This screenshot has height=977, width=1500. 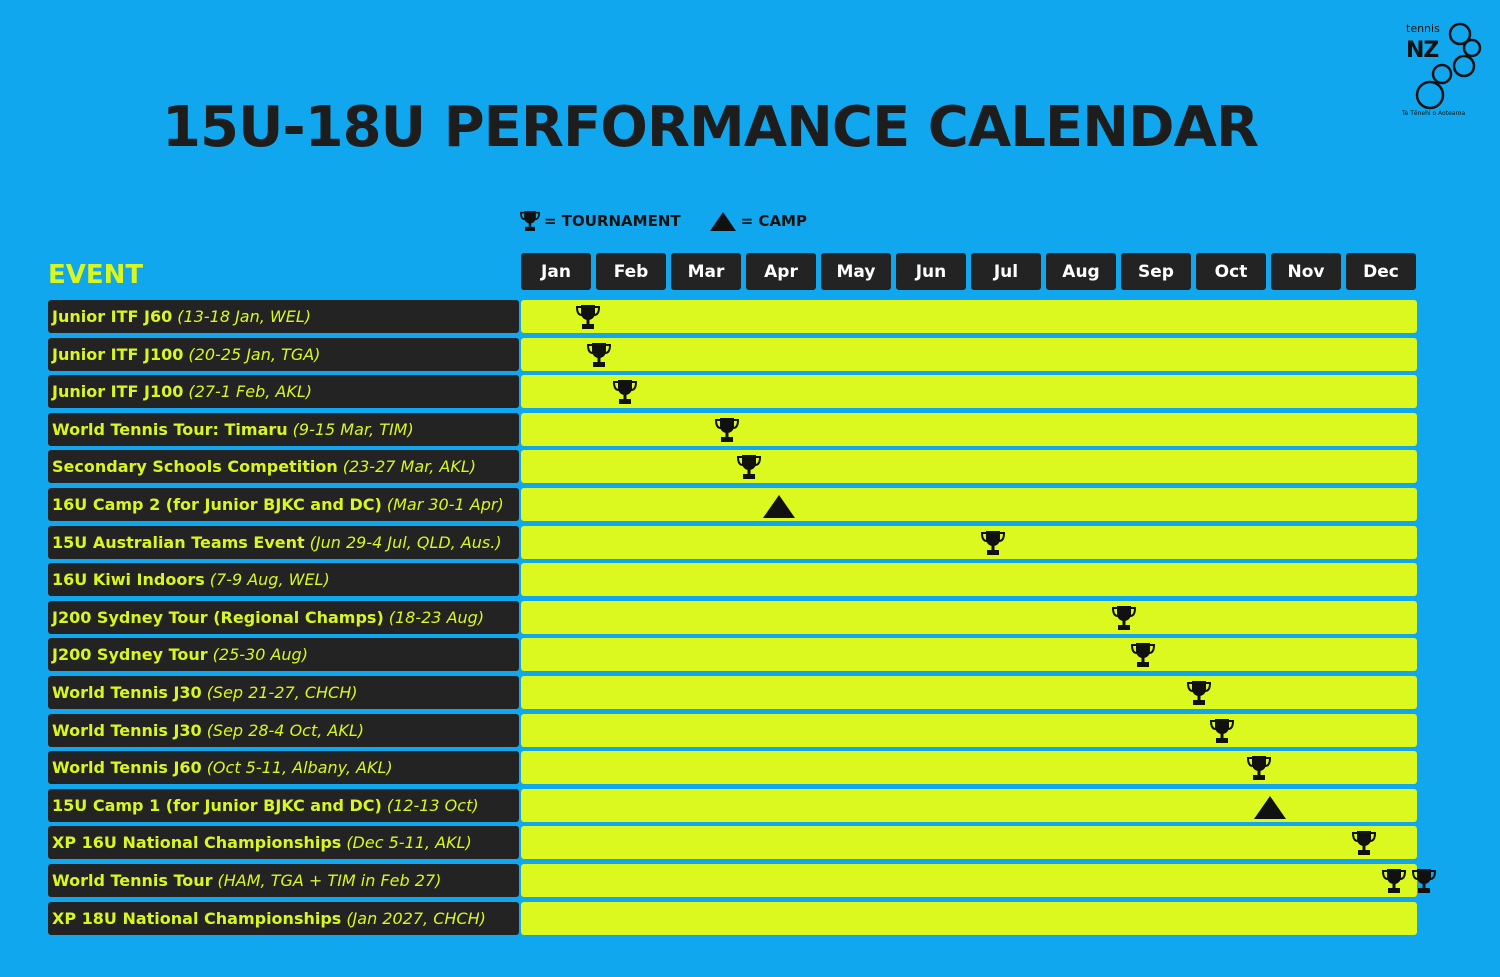 What do you see at coordinates (969, 271) in the screenshot?
I see `month-header-row: Jan Feb Mar Apr May Jun Jul Aug Sep Oct Nov Dec` at bounding box center [969, 271].